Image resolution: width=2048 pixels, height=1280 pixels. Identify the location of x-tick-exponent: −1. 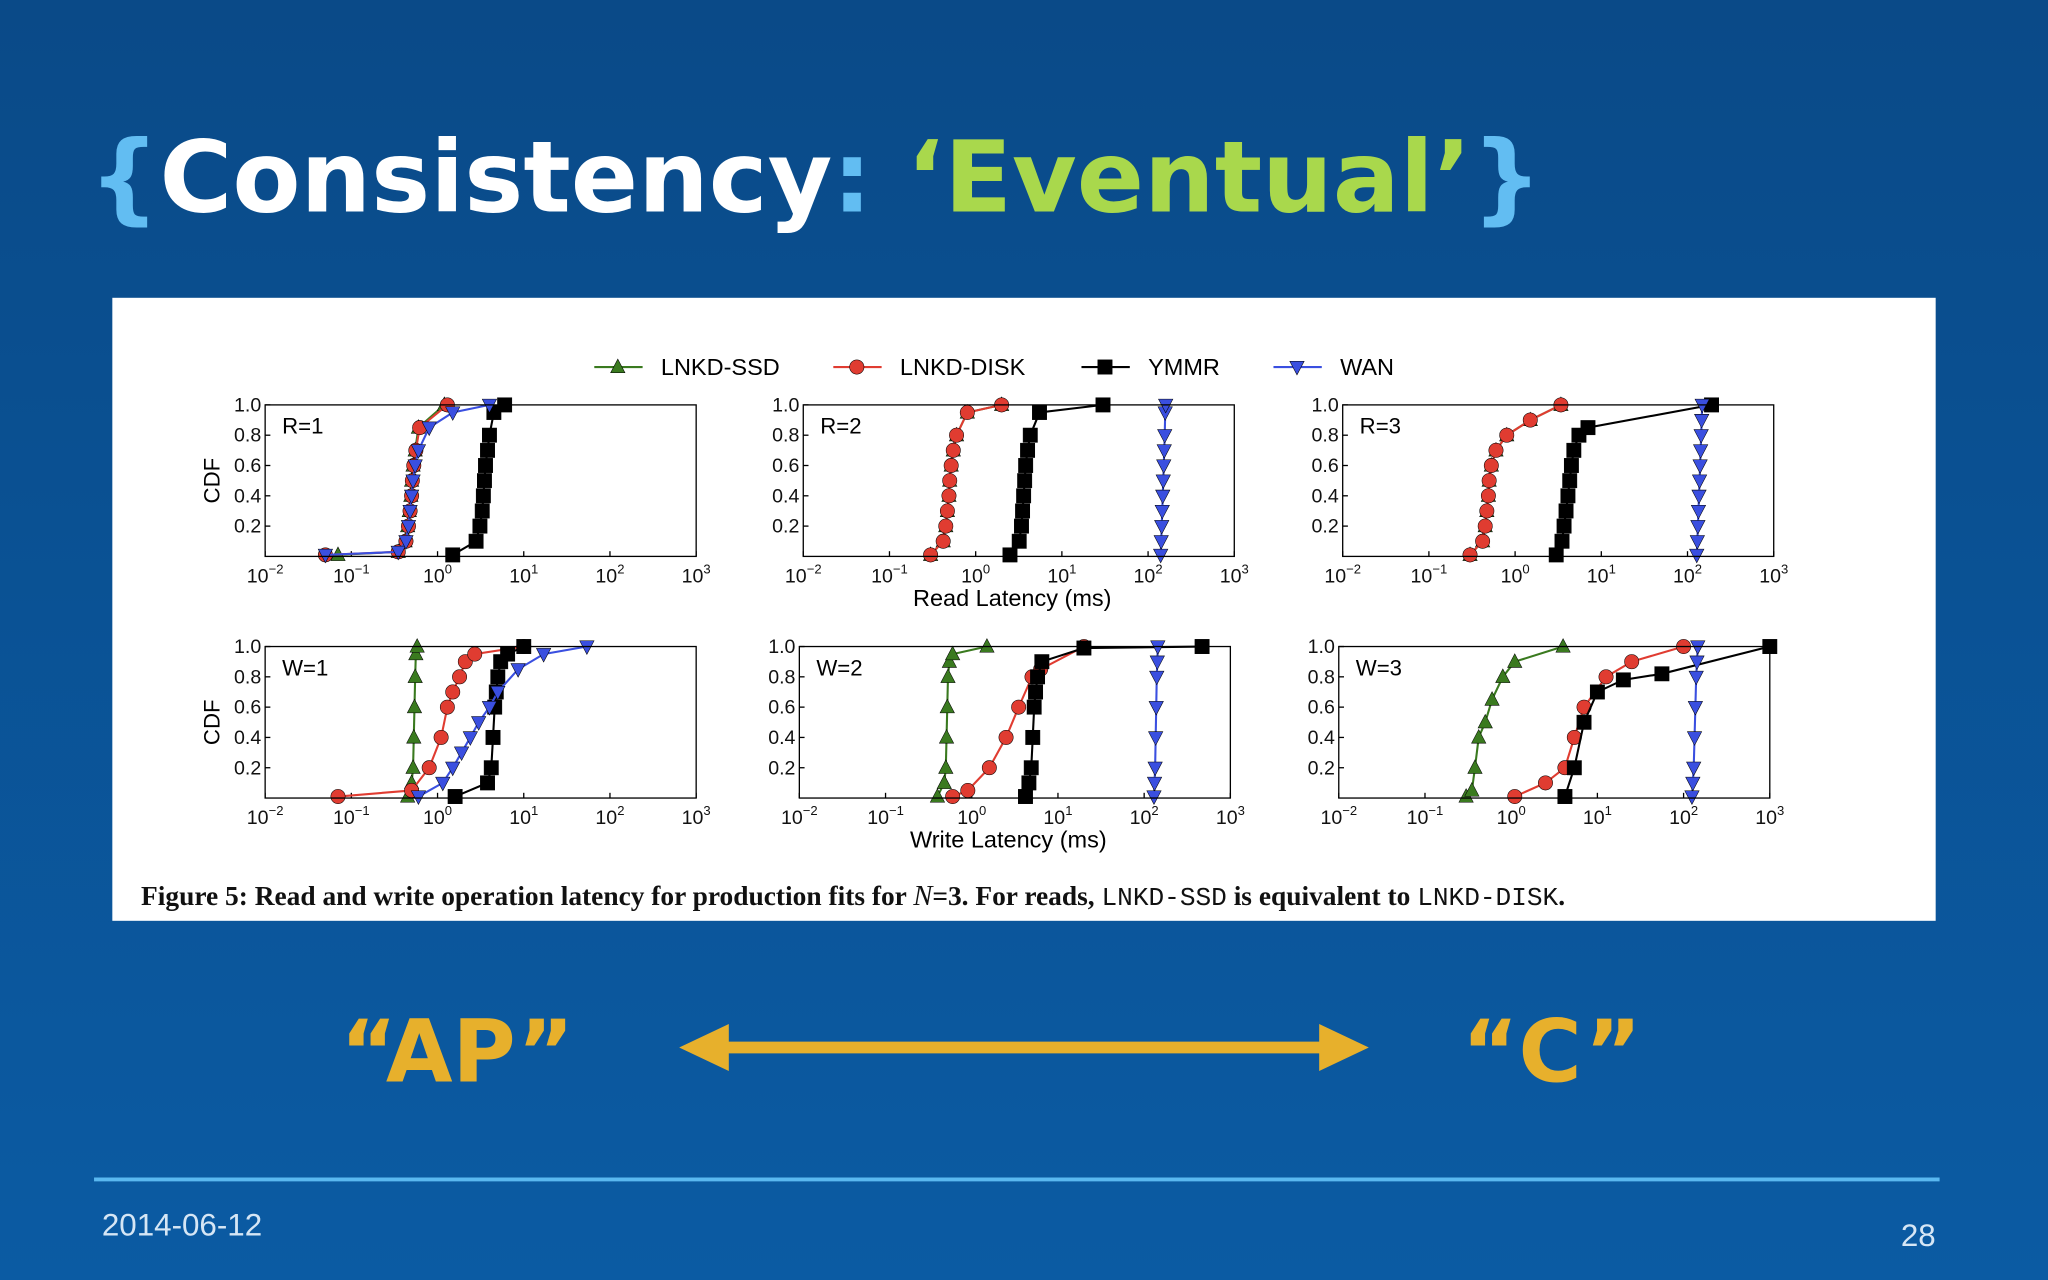
(362, 568).